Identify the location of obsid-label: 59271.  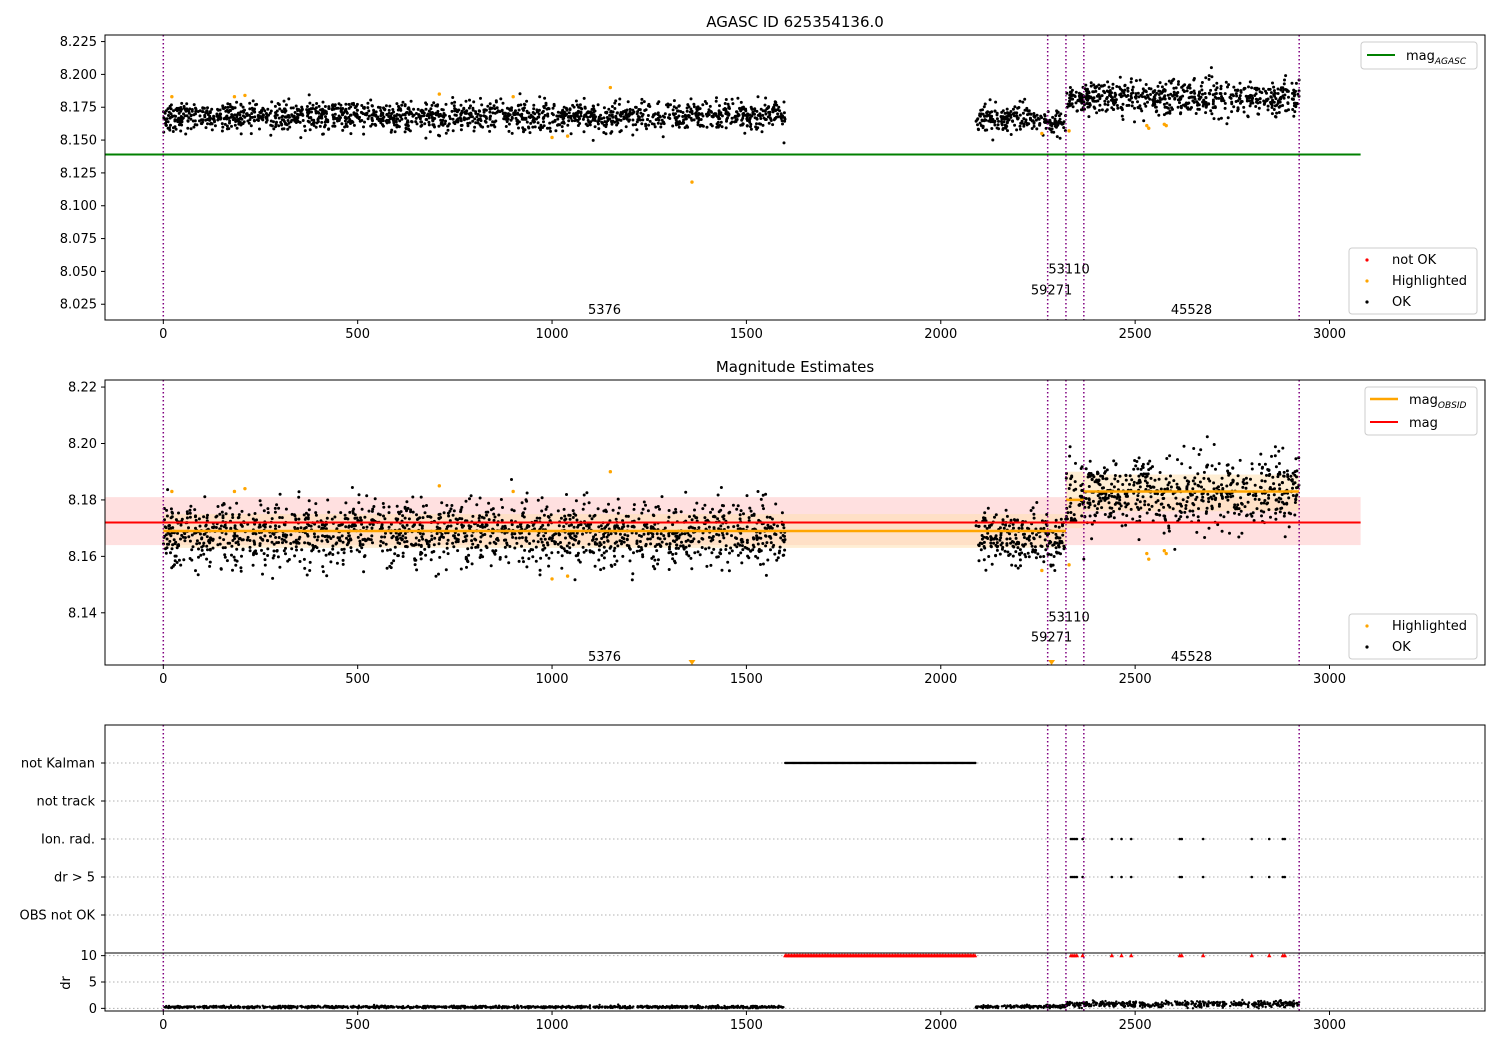
(1051, 290).